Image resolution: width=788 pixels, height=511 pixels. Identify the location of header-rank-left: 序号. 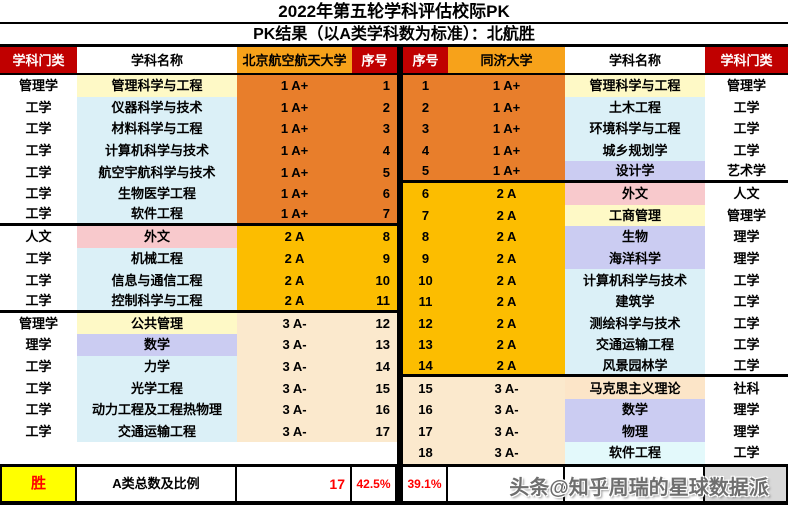
(374, 61).